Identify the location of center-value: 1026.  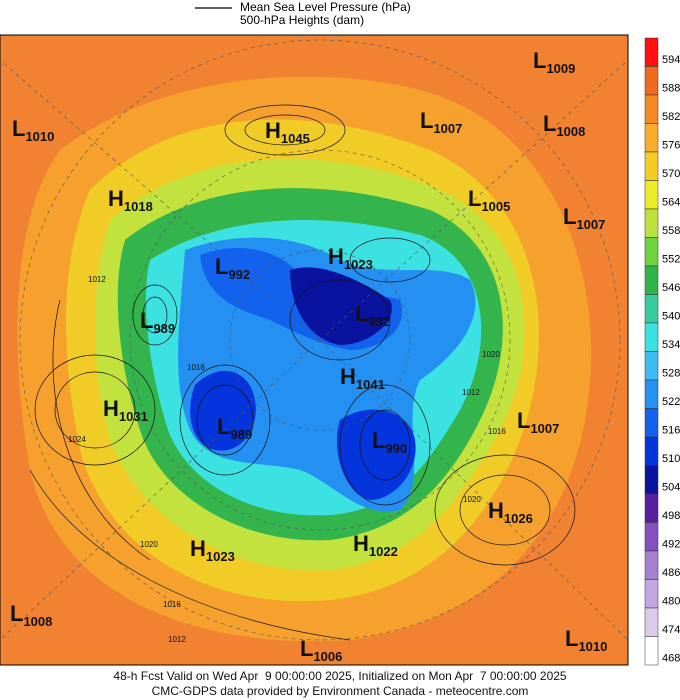
(518, 518).